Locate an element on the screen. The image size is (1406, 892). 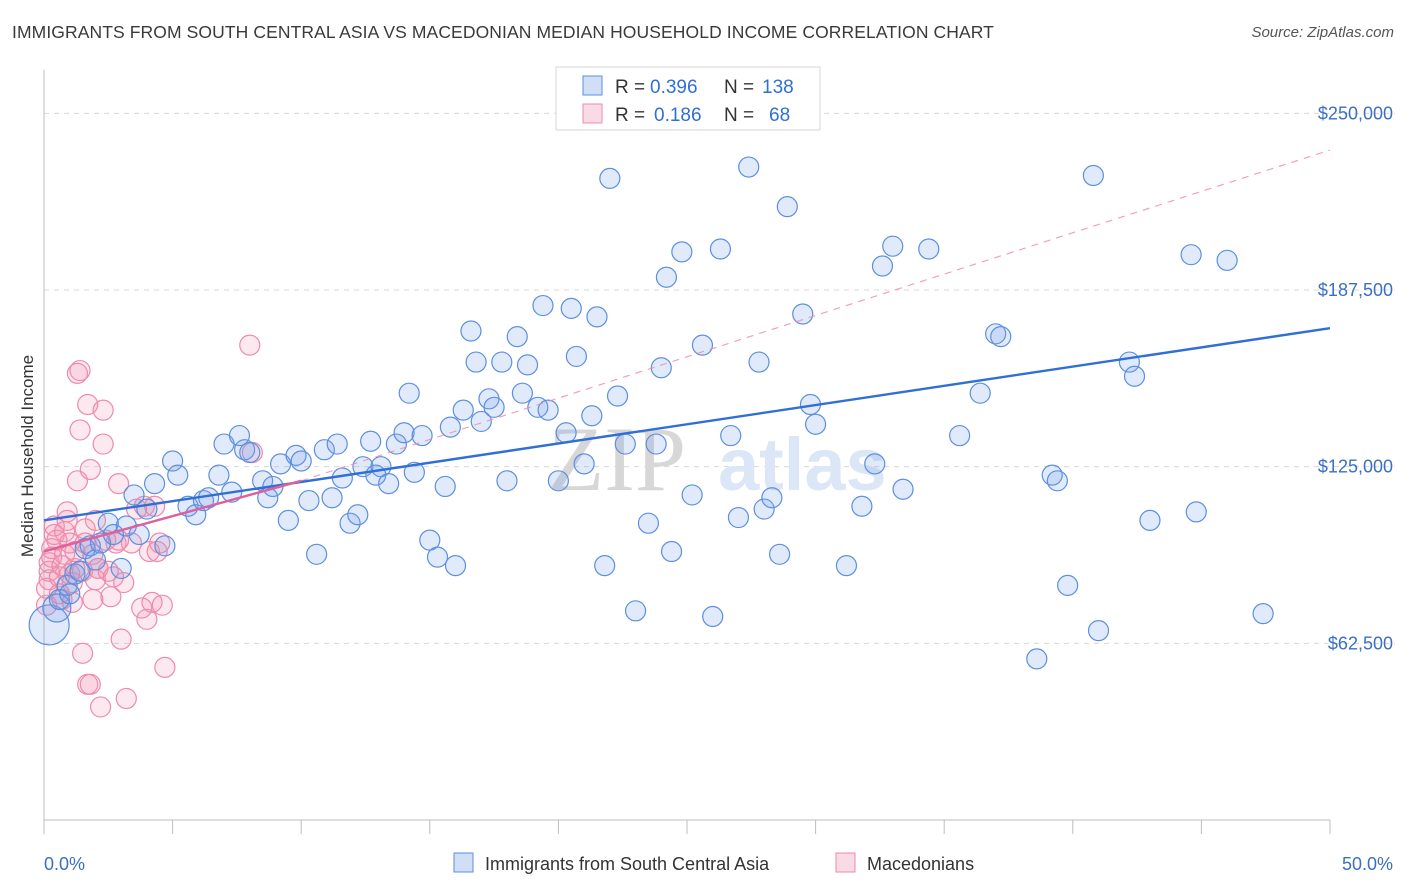
bottom-legend-label-pink: Macedonians is located at coordinates (920, 864).